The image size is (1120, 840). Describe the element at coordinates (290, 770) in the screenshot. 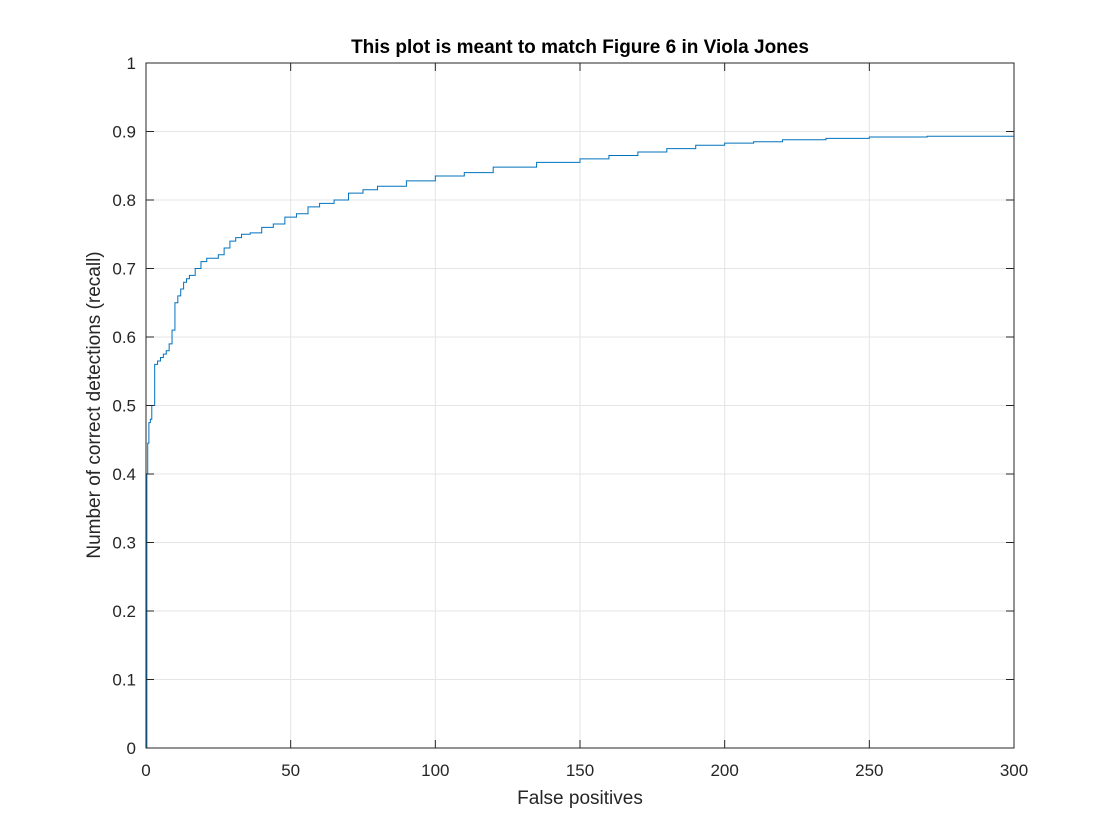

I see `x-tick-label: 50` at that location.